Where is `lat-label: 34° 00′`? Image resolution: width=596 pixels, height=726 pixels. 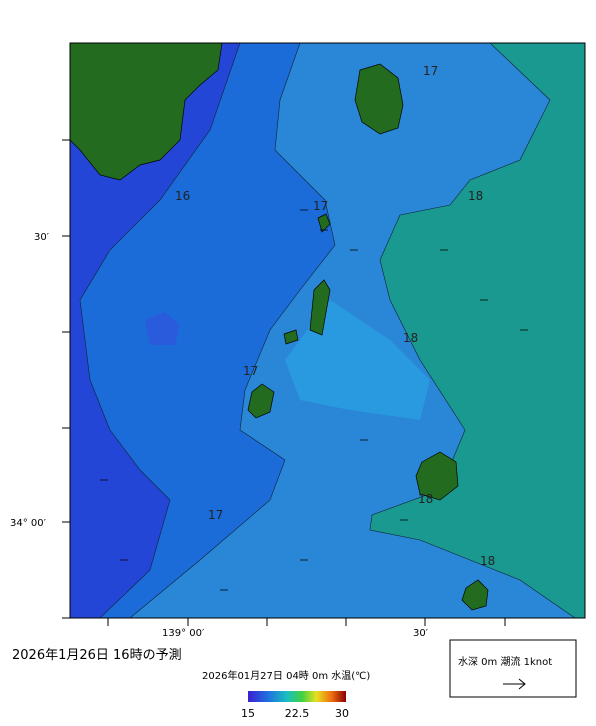 lat-label: 34° 00′ is located at coordinates (28, 523).